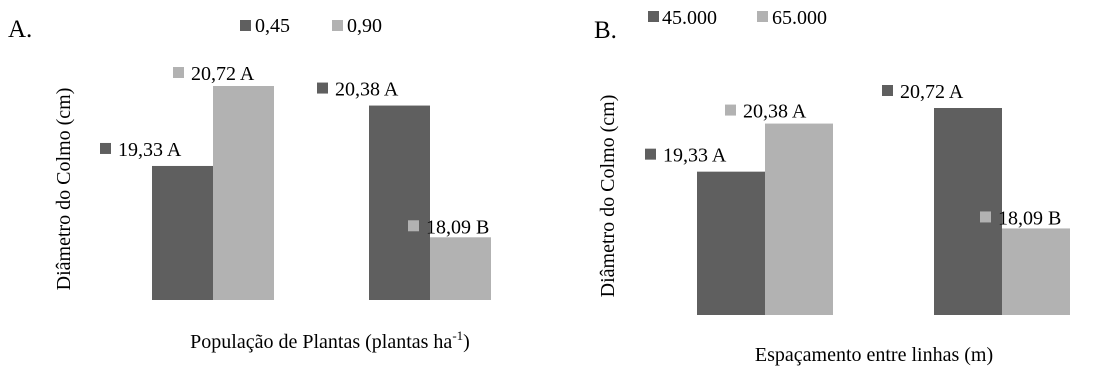  I want to click on panel-b-legend-label-1: 65.000, so click(799, 18).